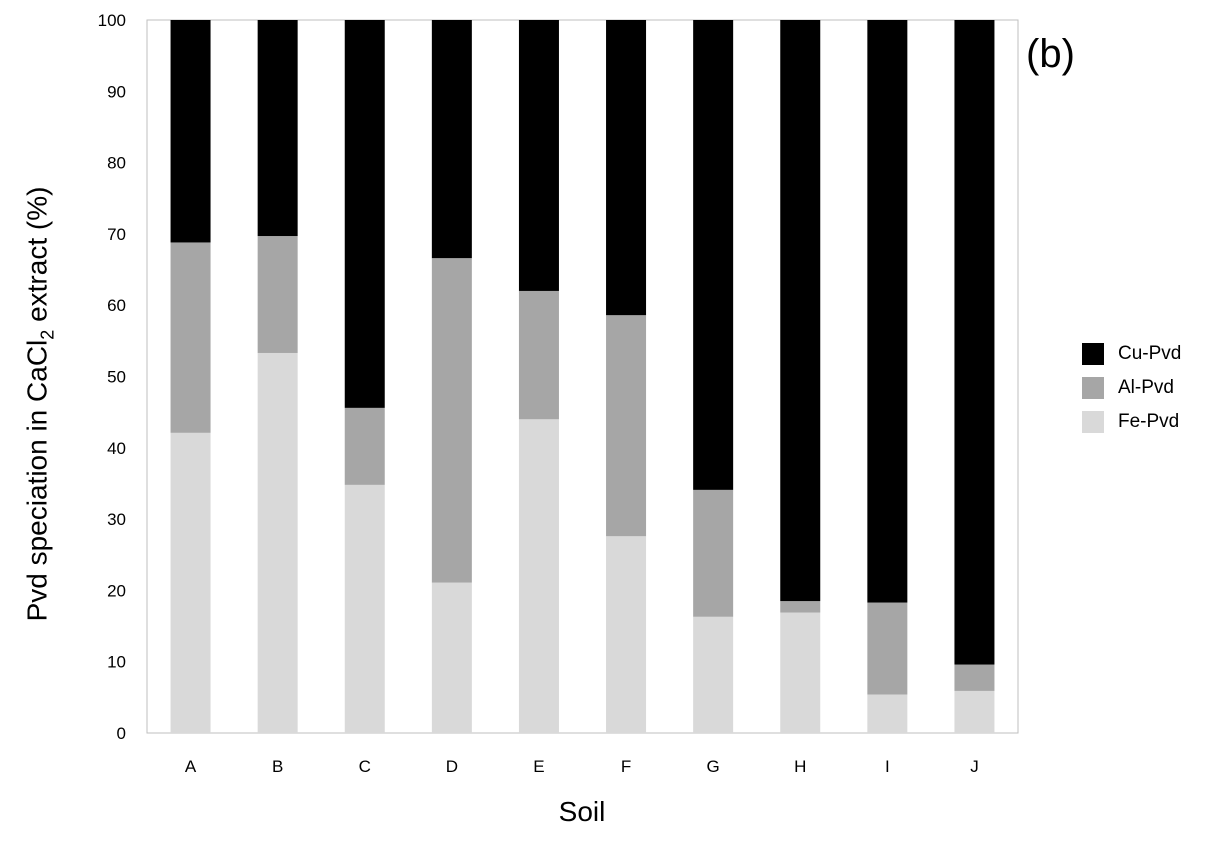 Image resolution: width=1209 pixels, height=850 pixels. What do you see at coordinates (974, 677) in the screenshot?
I see `bar-al-pvd-j` at bounding box center [974, 677].